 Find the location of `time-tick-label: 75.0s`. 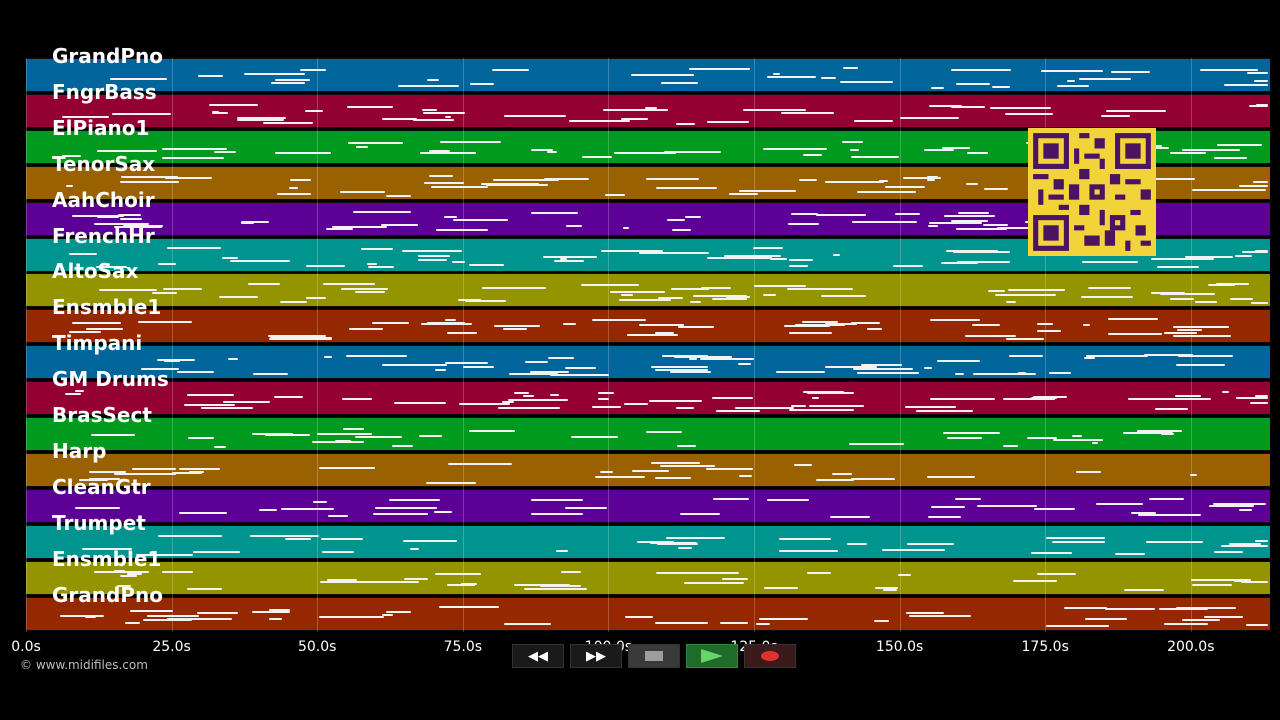

time-tick-label: 75.0s is located at coordinates (463, 647).